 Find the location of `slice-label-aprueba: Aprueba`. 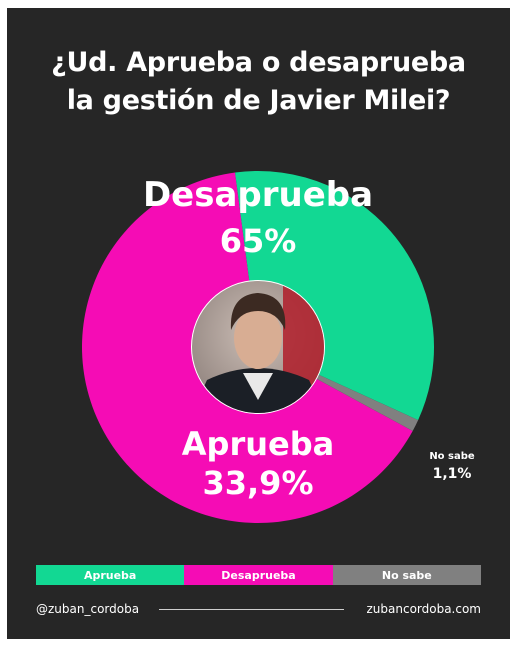

slice-label-aprueba: Aprueba is located at coordinates (258, 444).